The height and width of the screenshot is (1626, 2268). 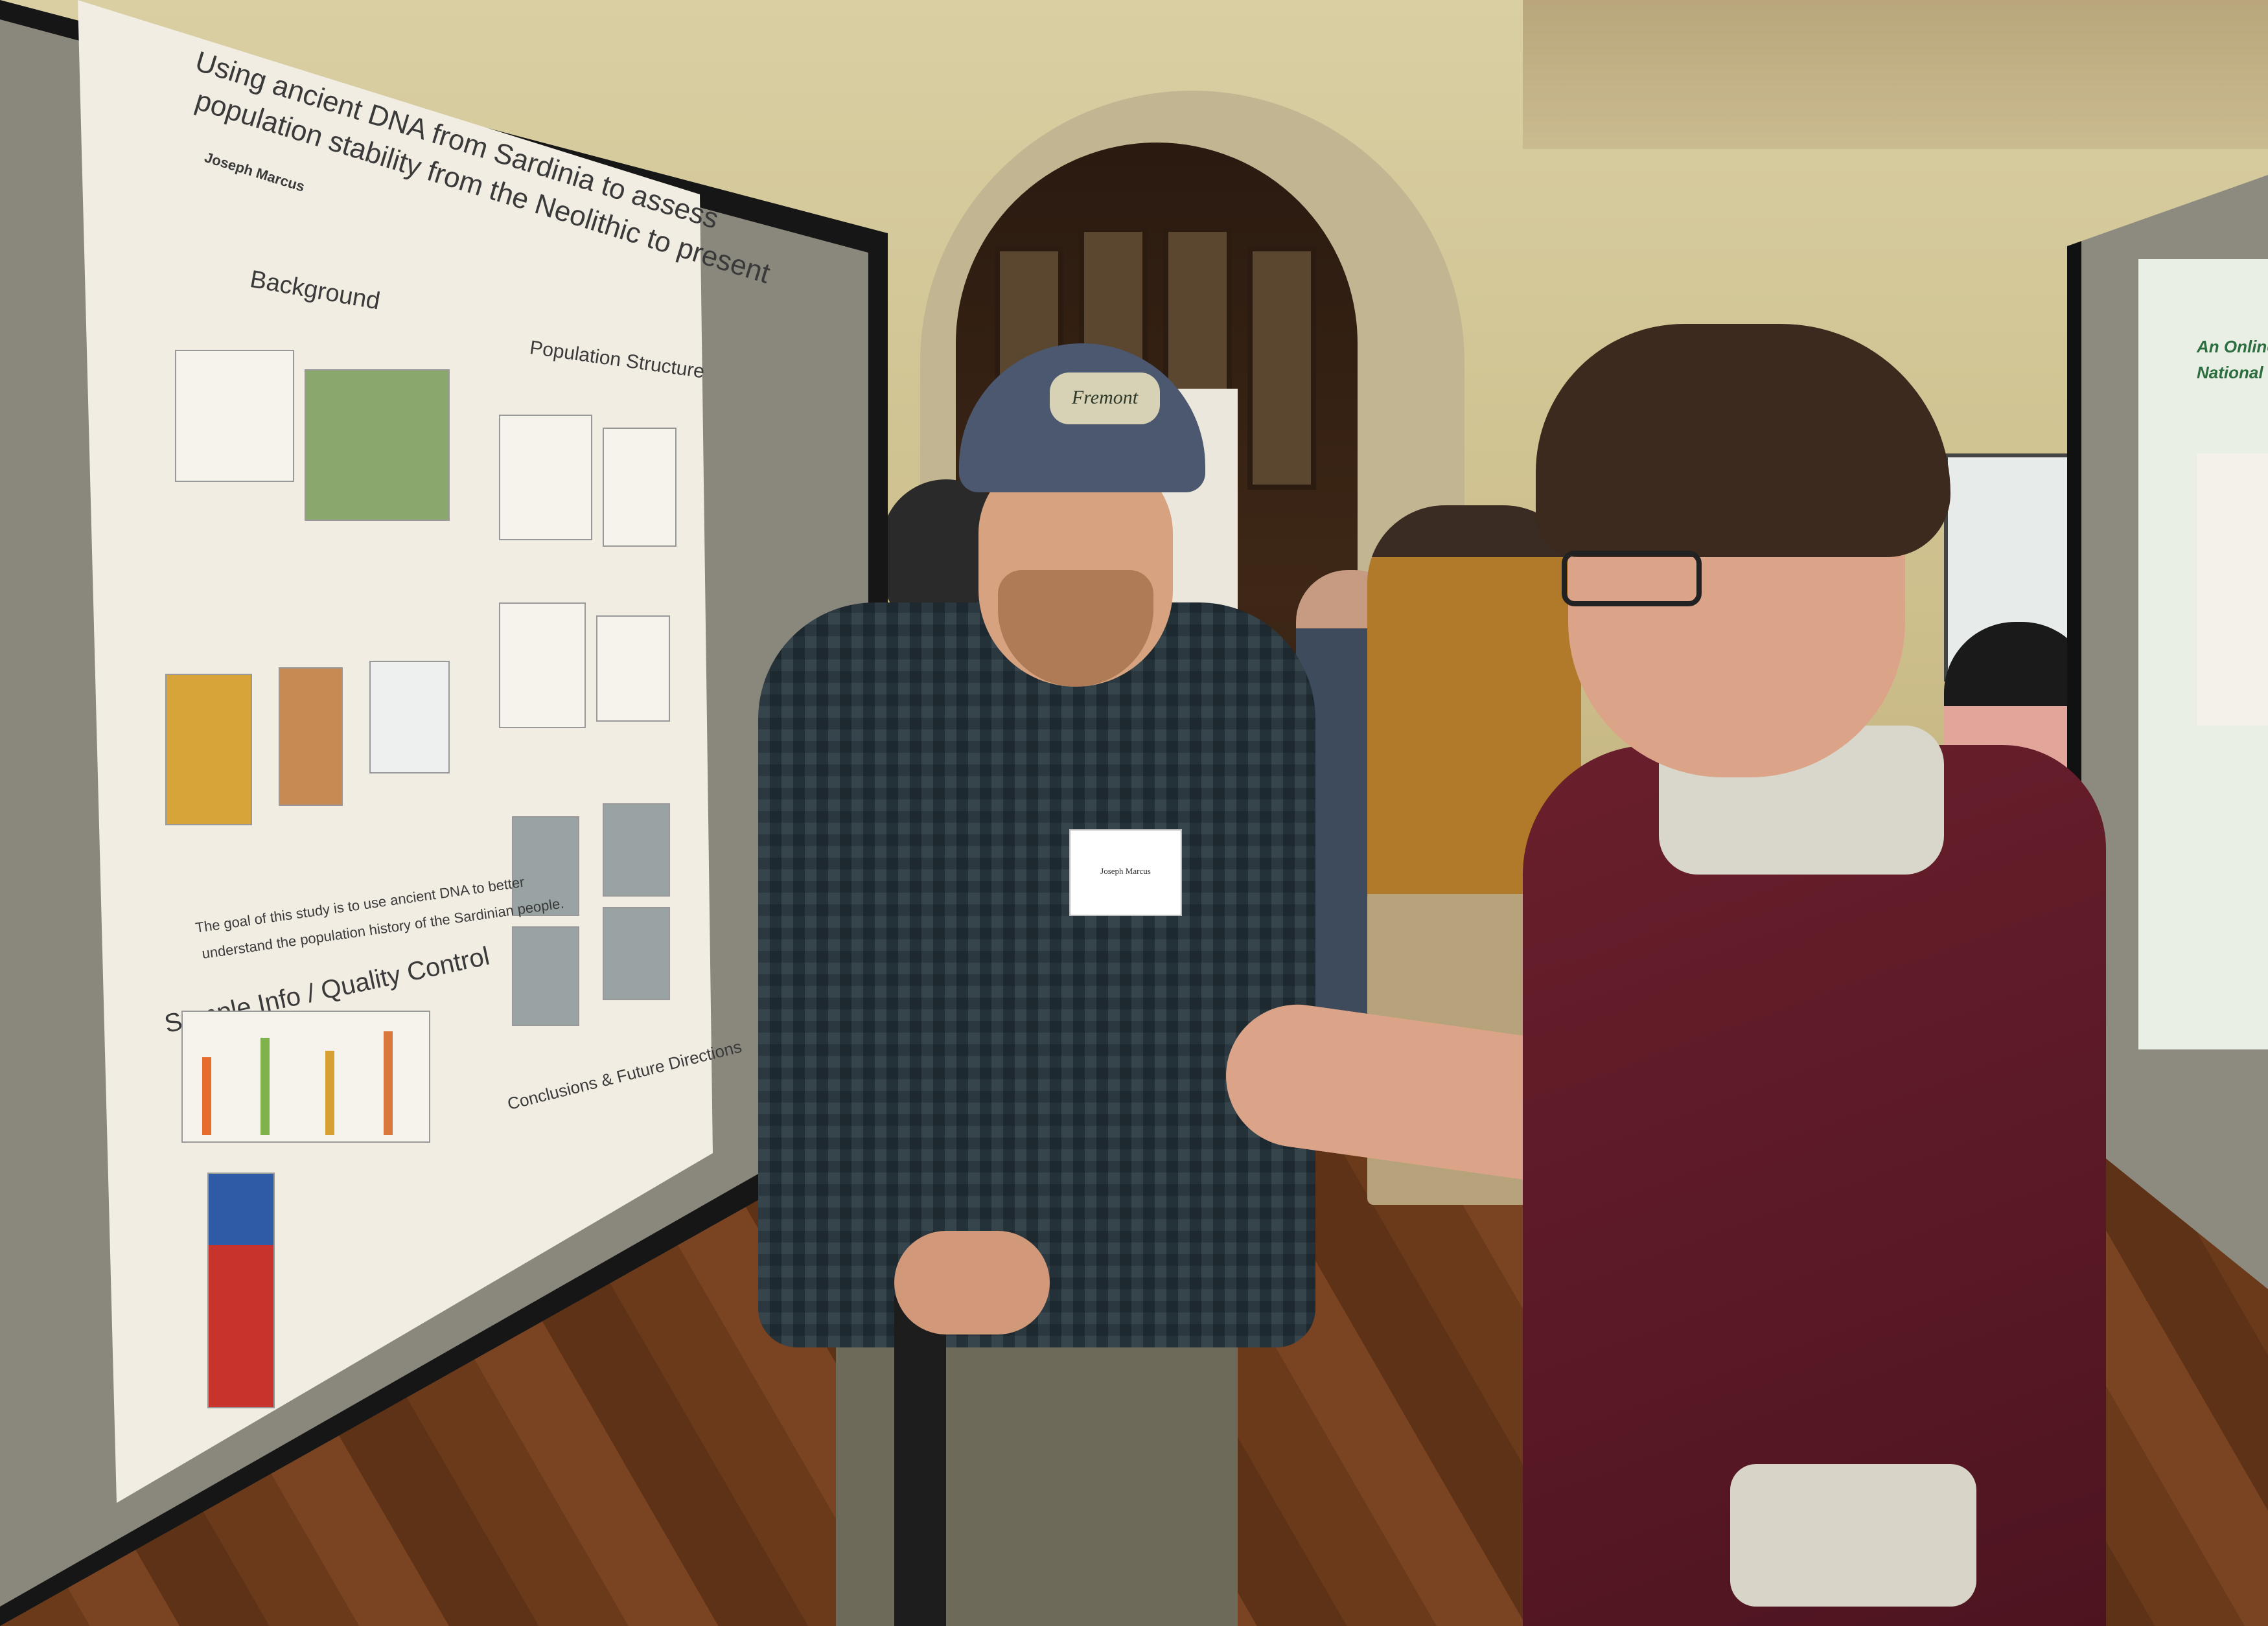 What do you see at coordinates (1632, 578) in the screenshot?
I see `presenter-glasses` at bounding box center [1632, 578].